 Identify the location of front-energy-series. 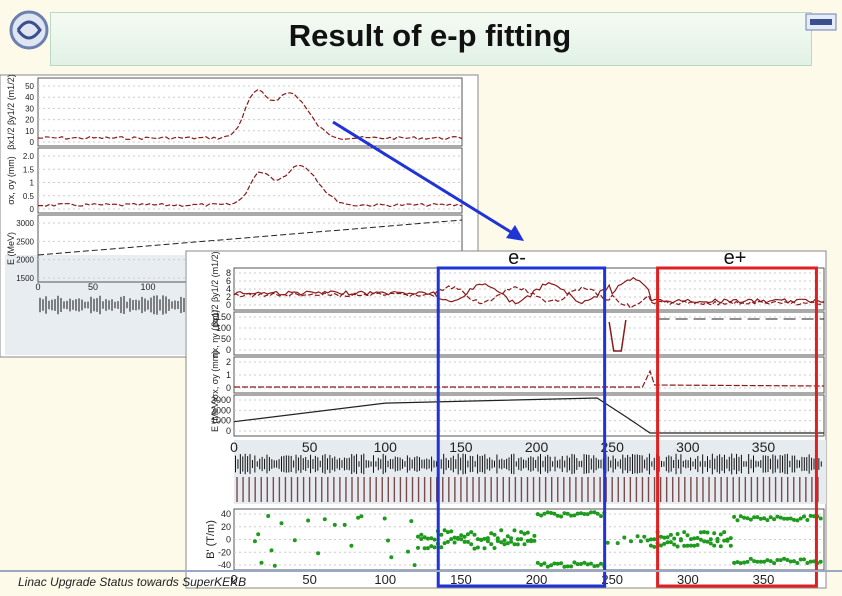
(528, 415).